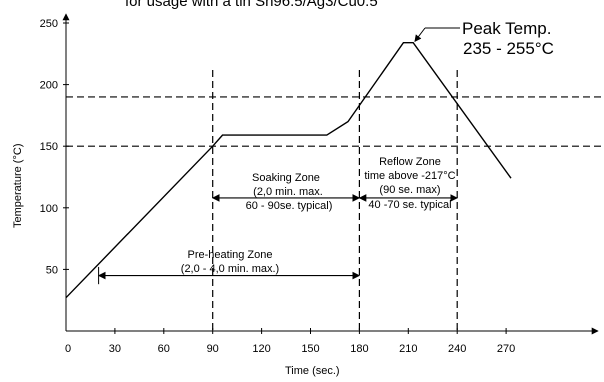 This screenshot has width=604, height=382. I want to click on x-tick-label: 270, so click(506, 349).